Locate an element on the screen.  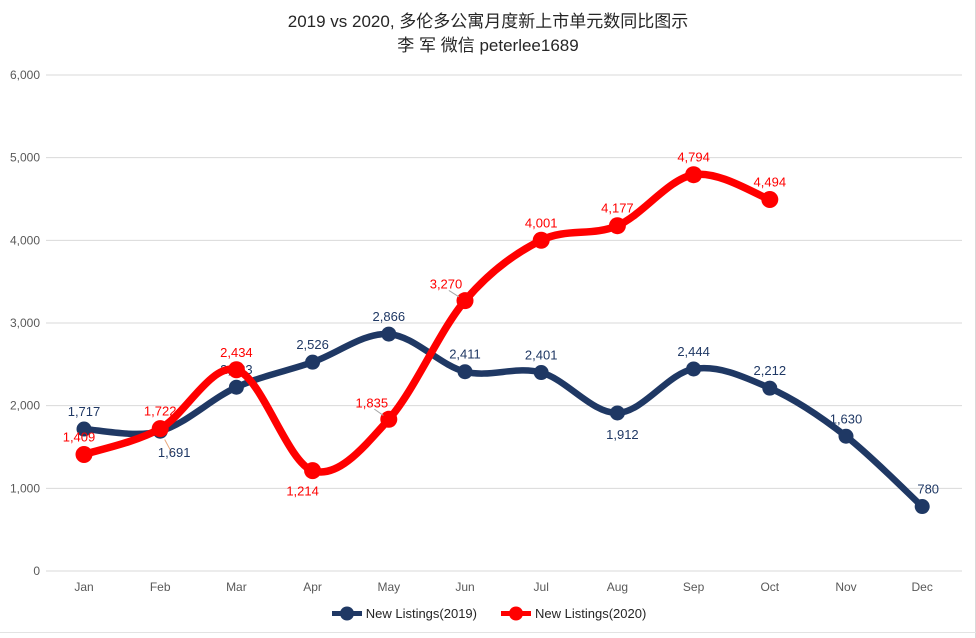
data-label: 4,794 is located at coordinates (693, 157).